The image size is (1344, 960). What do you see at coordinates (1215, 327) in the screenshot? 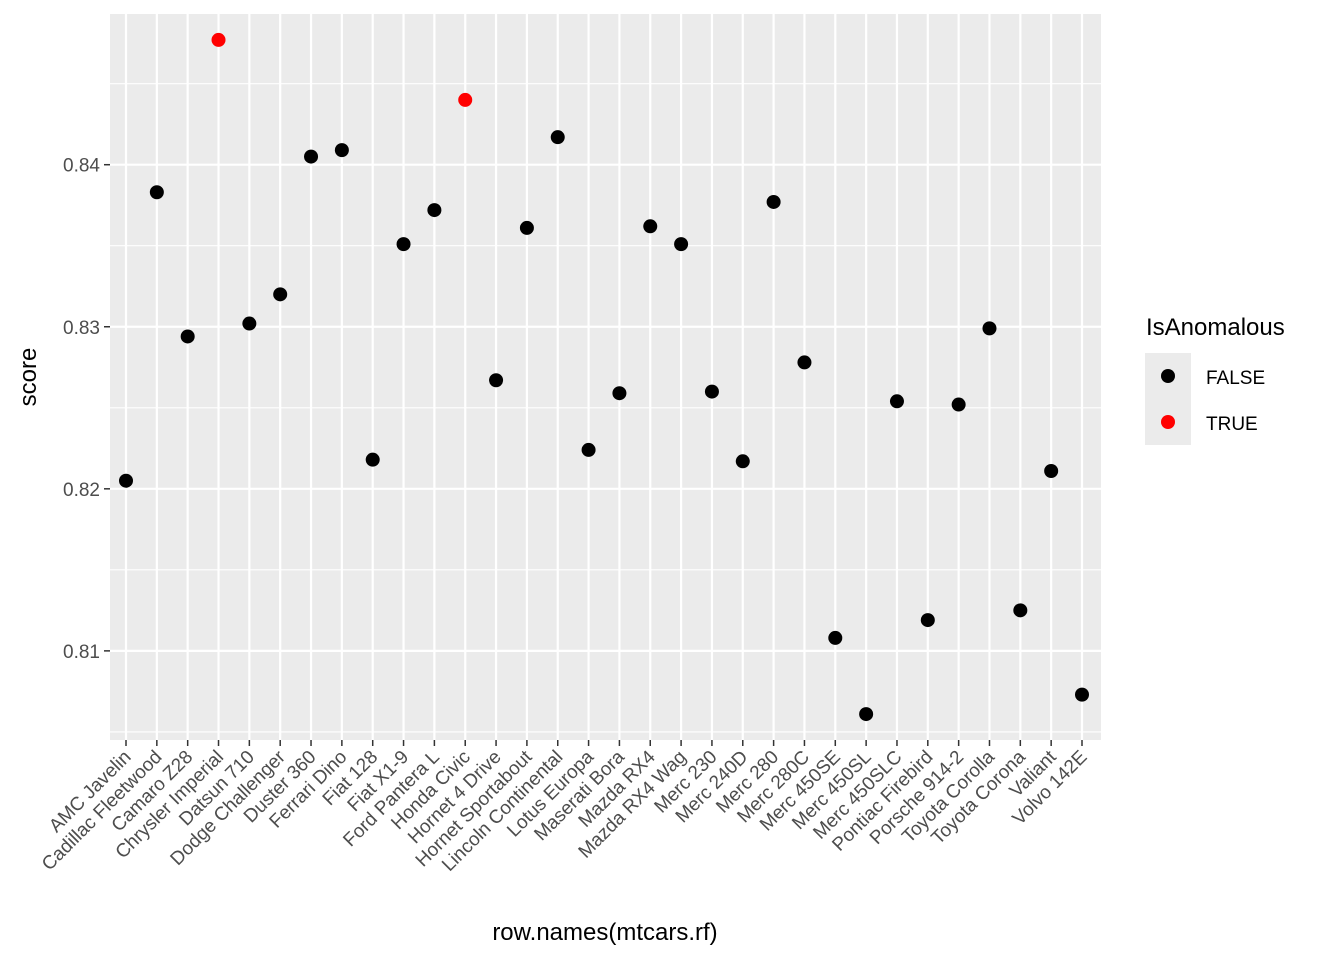
I see `legend-title: IsAnomalous` at bounding box center [1215, 327].